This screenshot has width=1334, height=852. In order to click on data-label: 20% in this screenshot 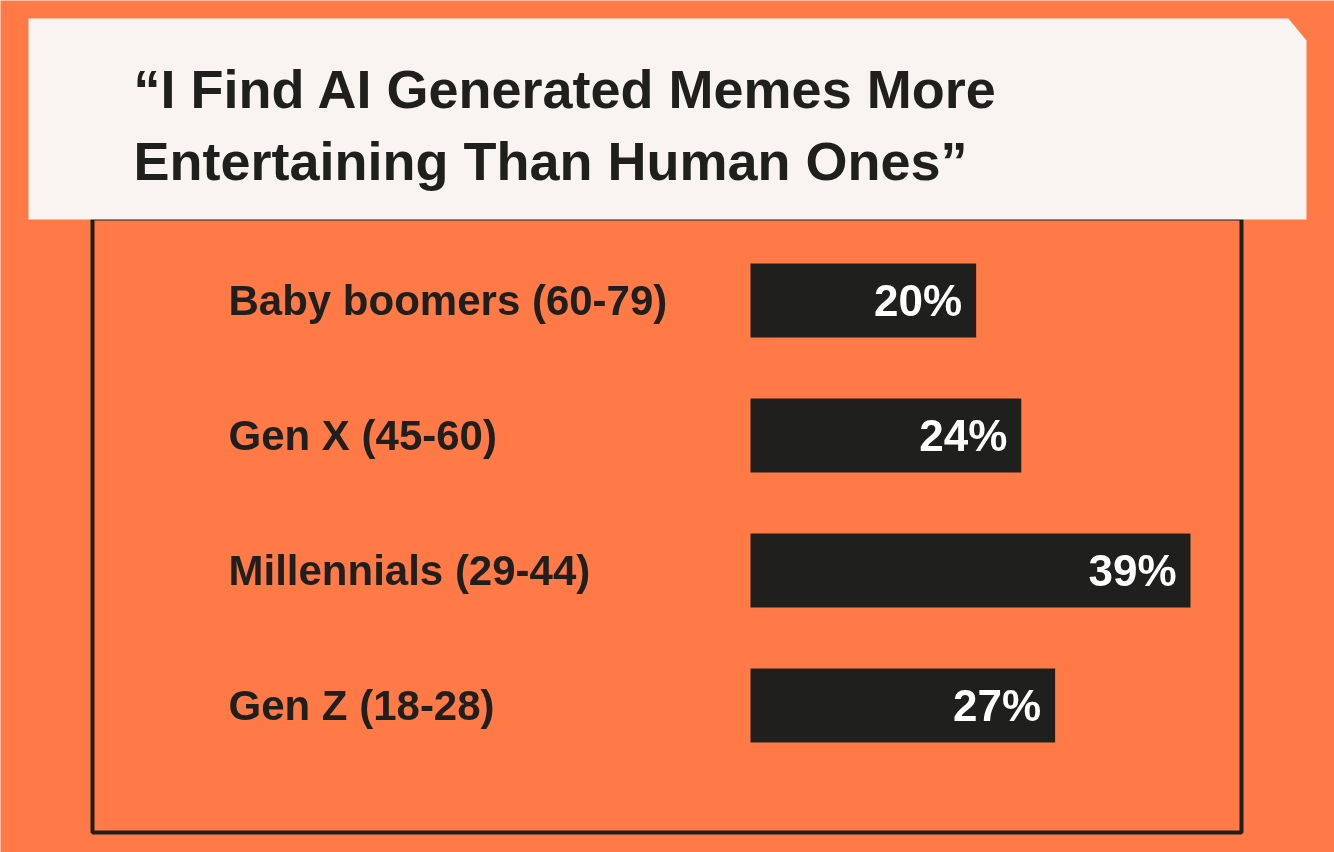, I will do `click(918, 300)`.